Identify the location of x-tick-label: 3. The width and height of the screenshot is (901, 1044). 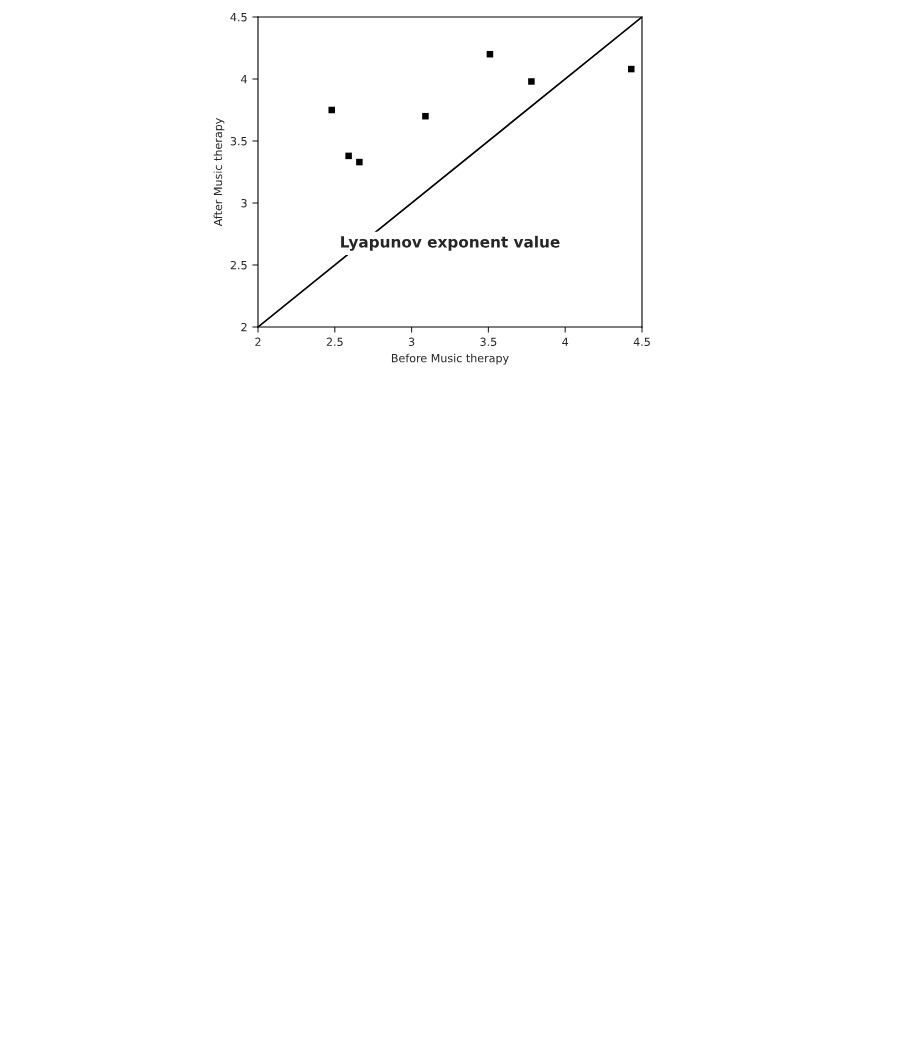
(411, 342).